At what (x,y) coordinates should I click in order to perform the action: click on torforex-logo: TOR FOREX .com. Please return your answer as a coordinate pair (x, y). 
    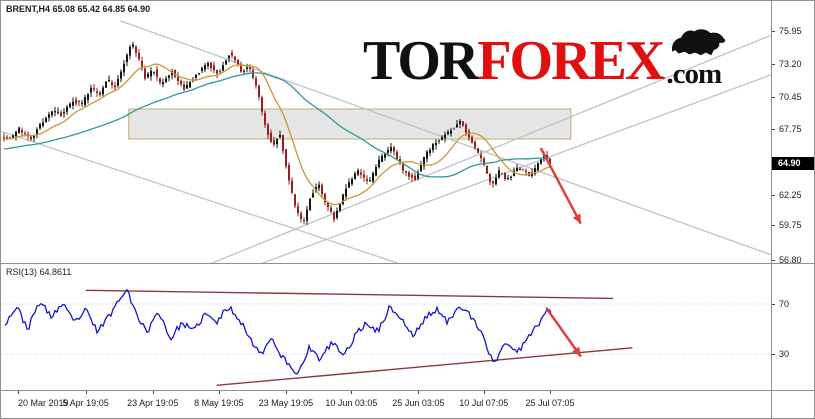
    Looking at the image, I should click on (546, 58).